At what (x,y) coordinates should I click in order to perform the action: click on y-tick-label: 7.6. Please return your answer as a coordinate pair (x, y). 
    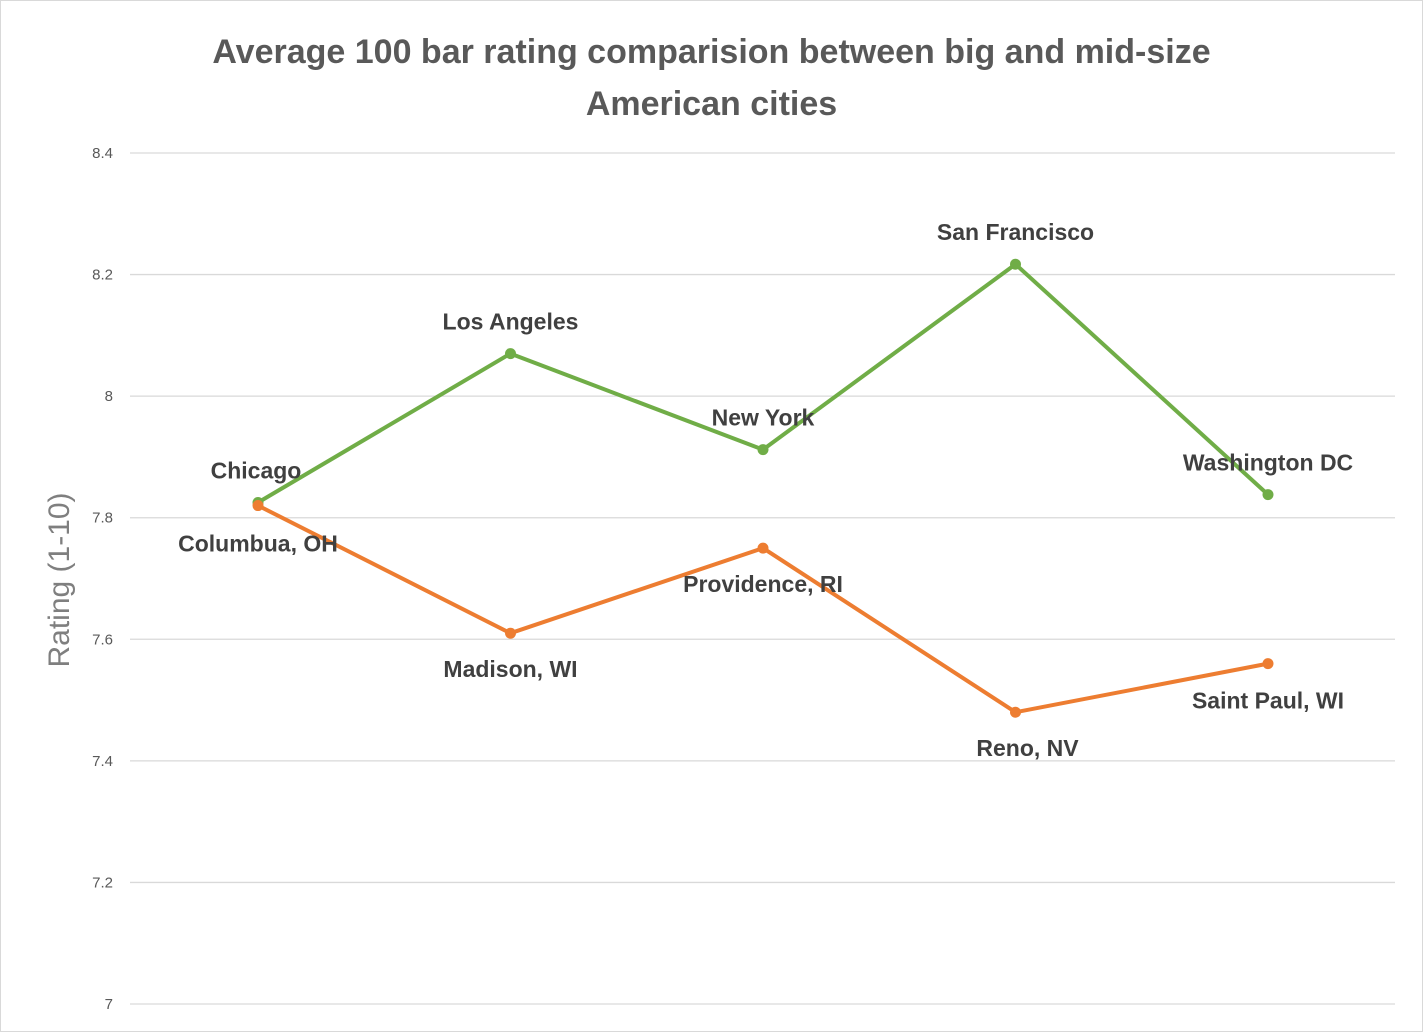
    Looking at the image, I should click on (102, 639).